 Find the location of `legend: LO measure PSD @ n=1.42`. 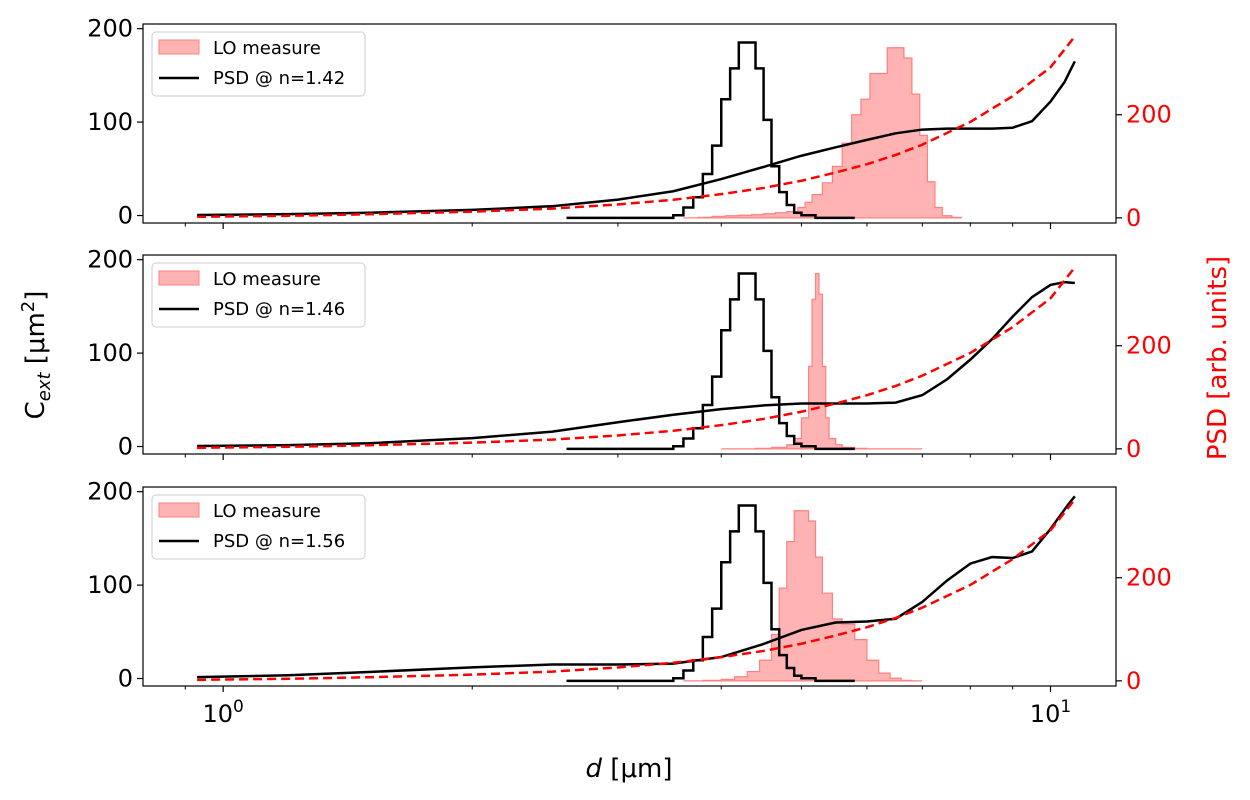

legend: LO measure PSD @ n=1.42 is located at coordinates (258, 64).